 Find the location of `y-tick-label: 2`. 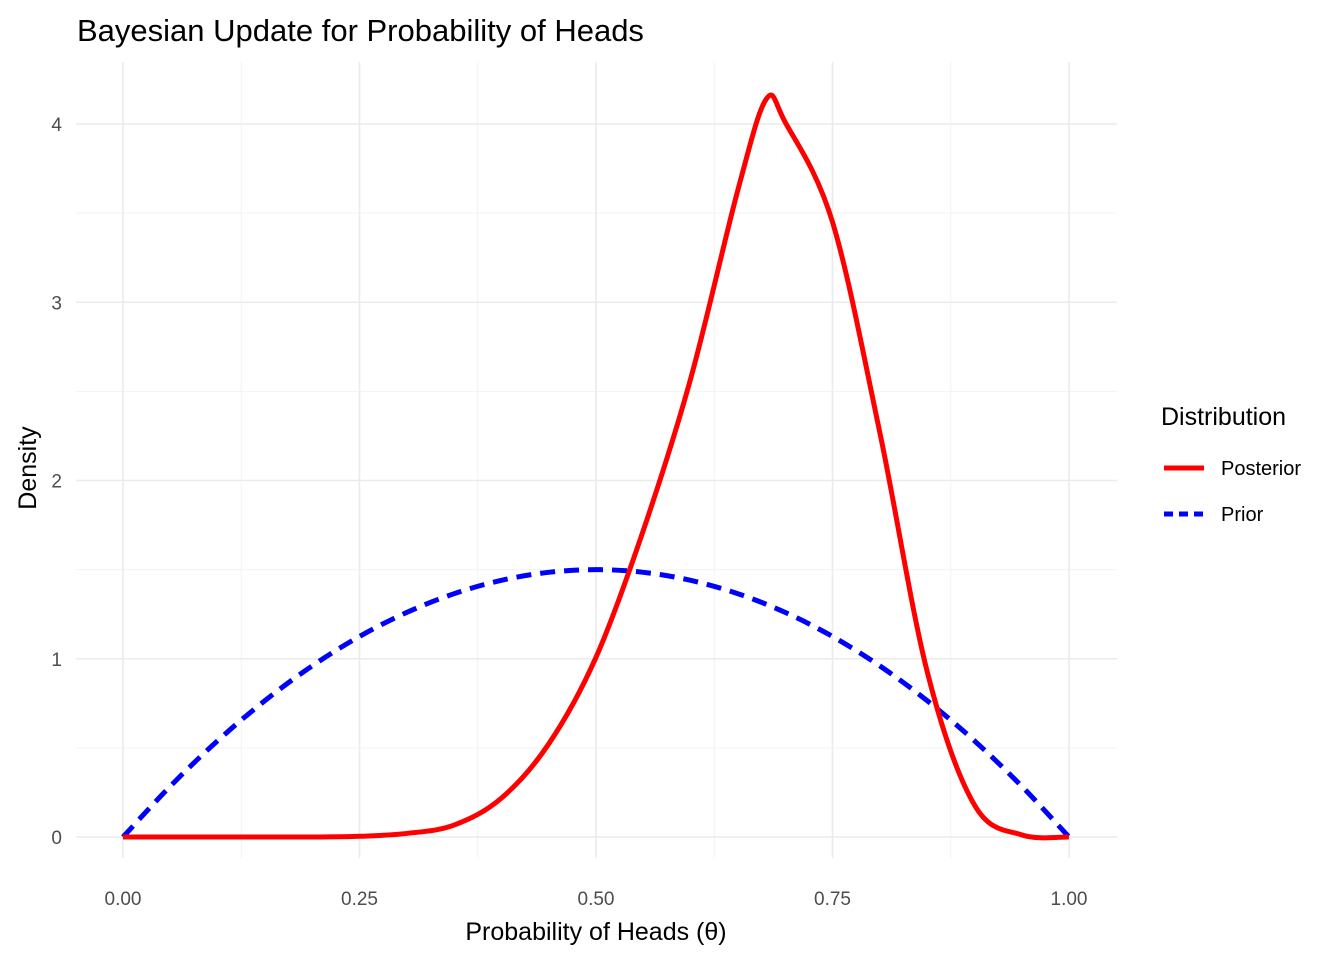

y-tick-label: 2 is located at coordinates (56, 482).